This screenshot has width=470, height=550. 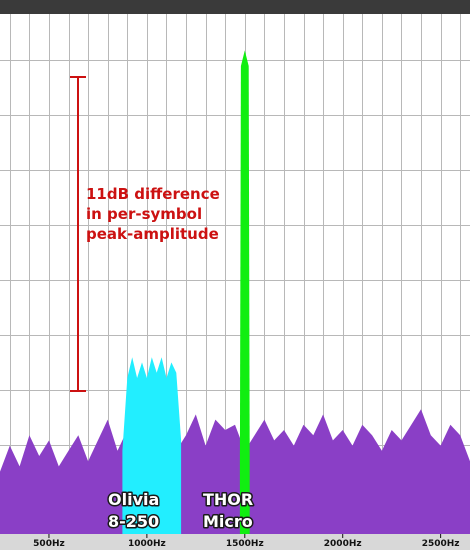 What do you see at coordinates (153, 194) in the screenshot?
I see `annotation-line-1: 11dB difference` at bounding box center [153, 194].